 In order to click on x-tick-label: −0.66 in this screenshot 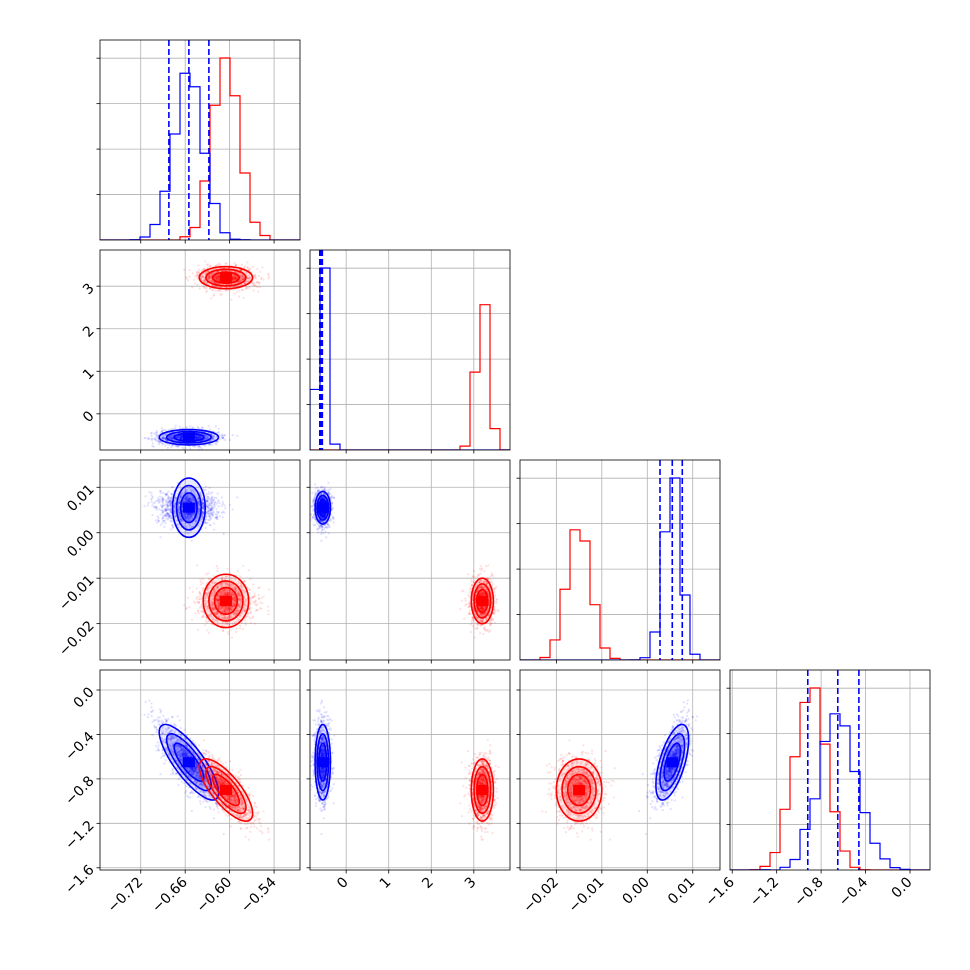, I will do `click(170, 895)`.